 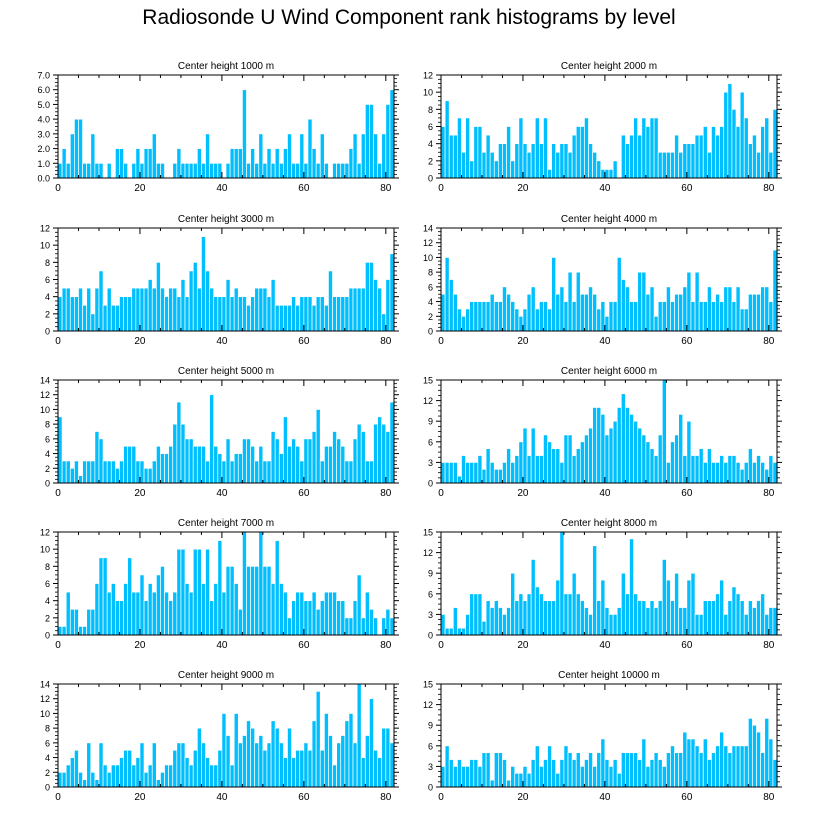 I want to click on panel-title: Center height 6000 m, so click(x=609, y=371).